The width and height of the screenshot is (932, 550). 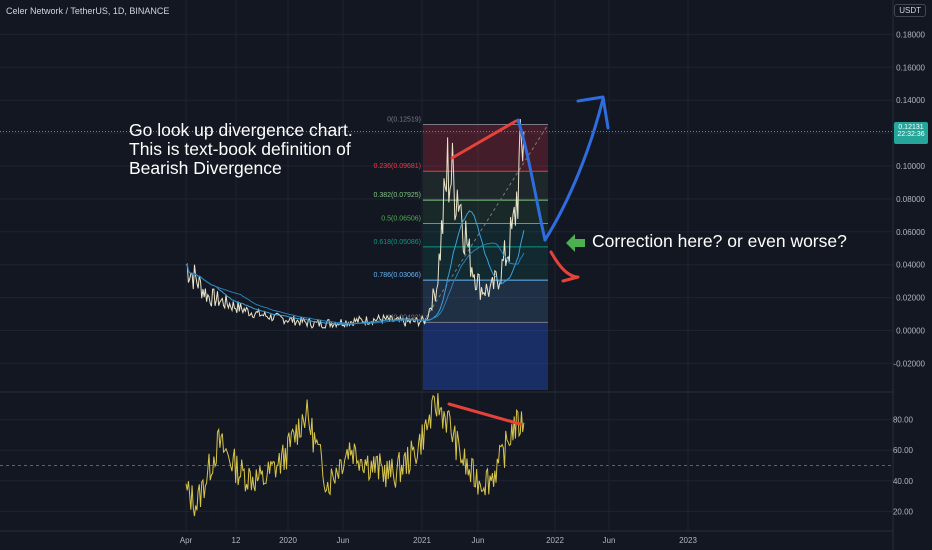 I want to click on y-tick-label: 0.18000, so click(x=910, y=34).